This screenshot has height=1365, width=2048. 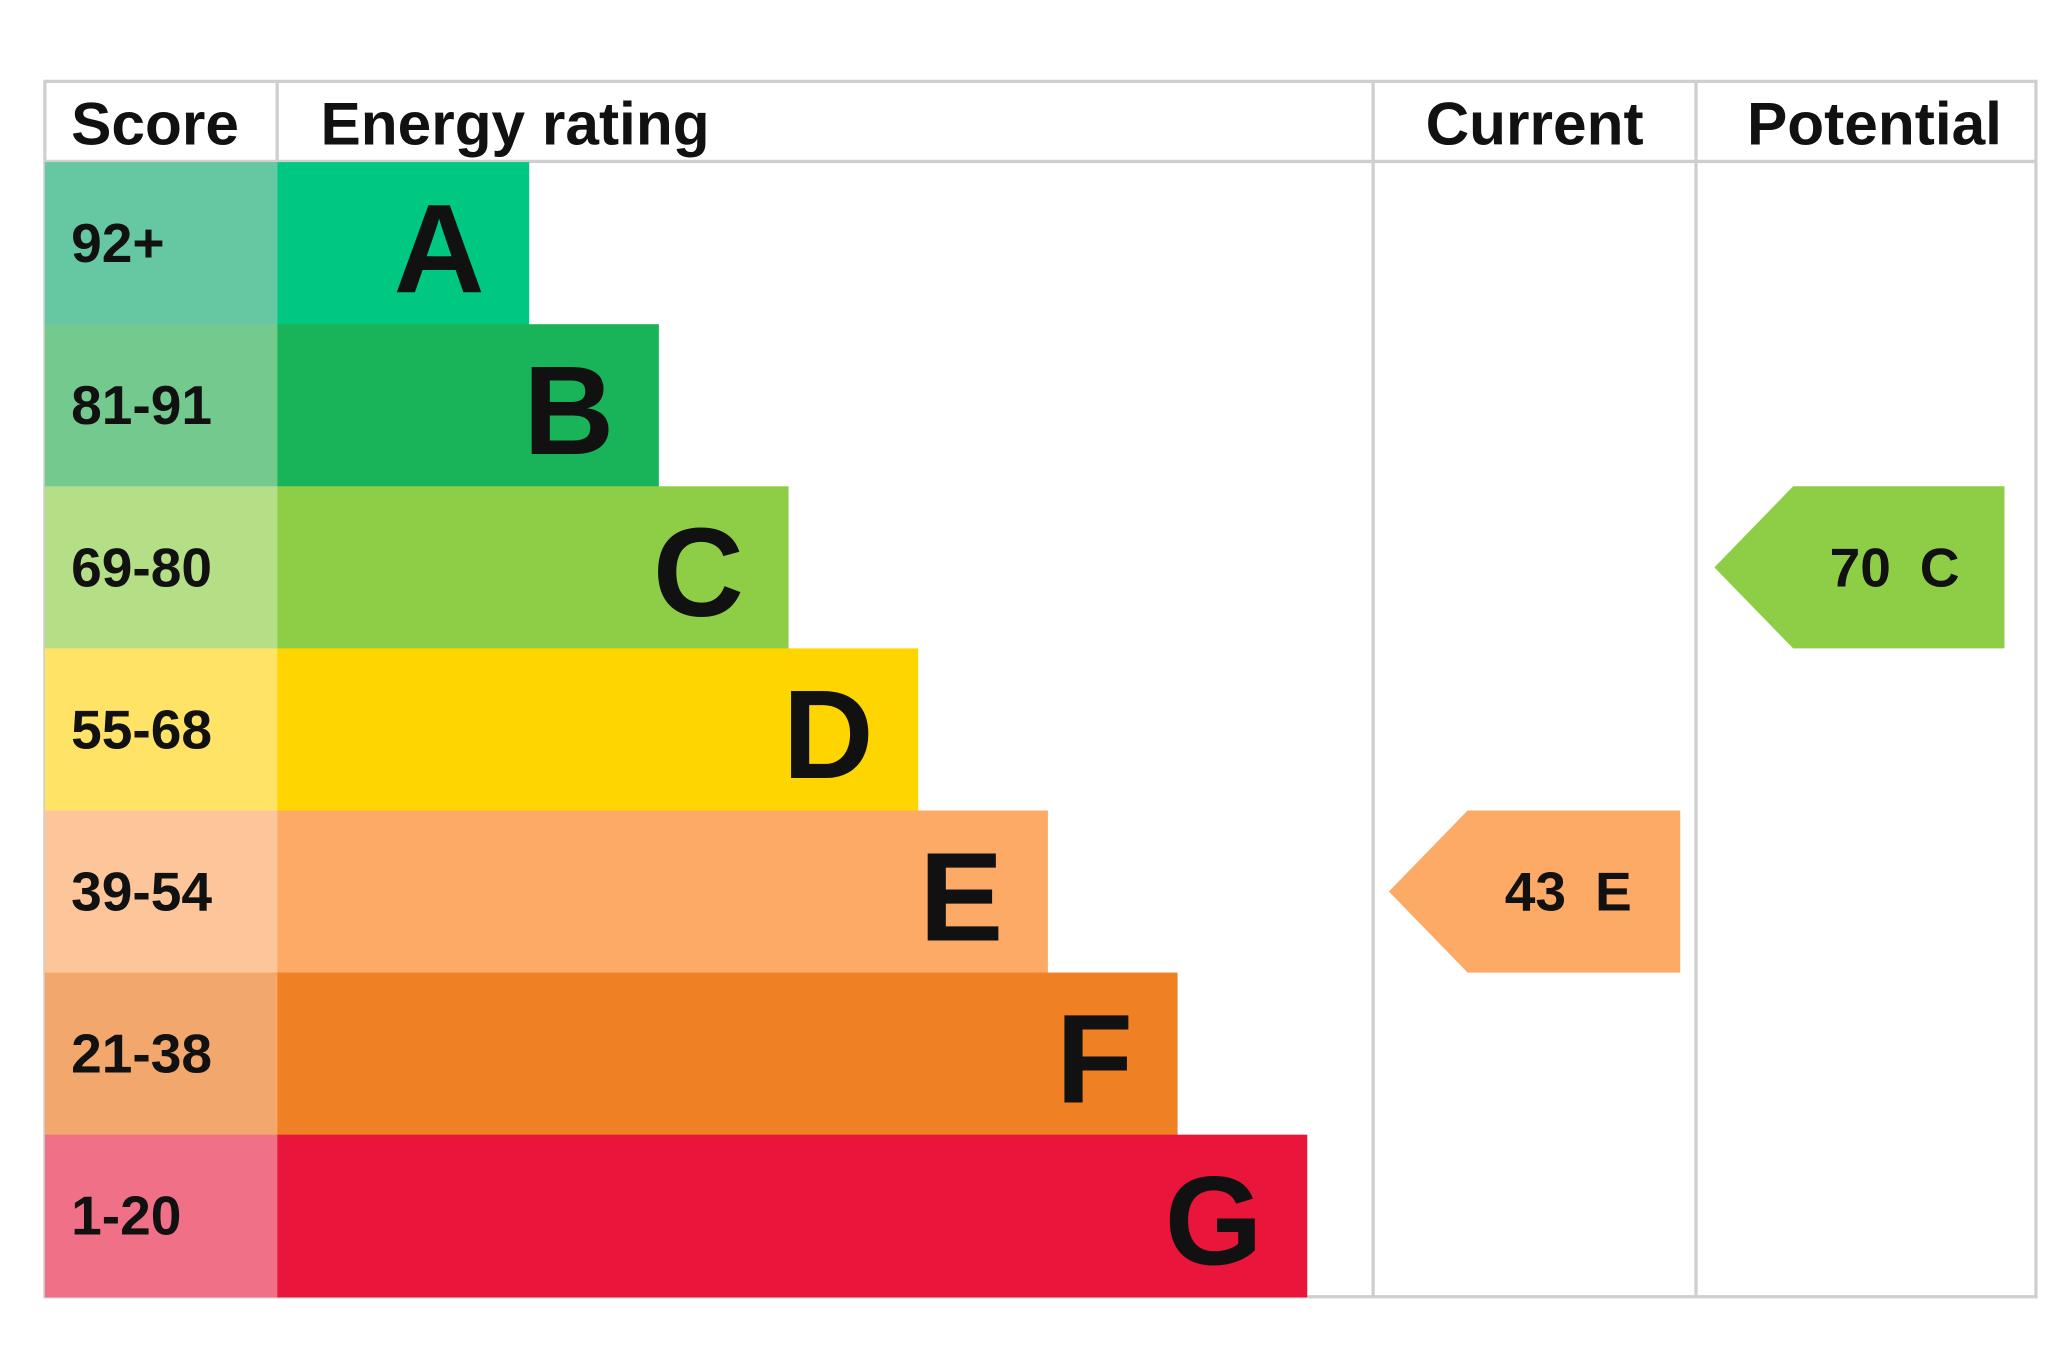 I want to click on header-current: Current, so click(x=1535, y=123).